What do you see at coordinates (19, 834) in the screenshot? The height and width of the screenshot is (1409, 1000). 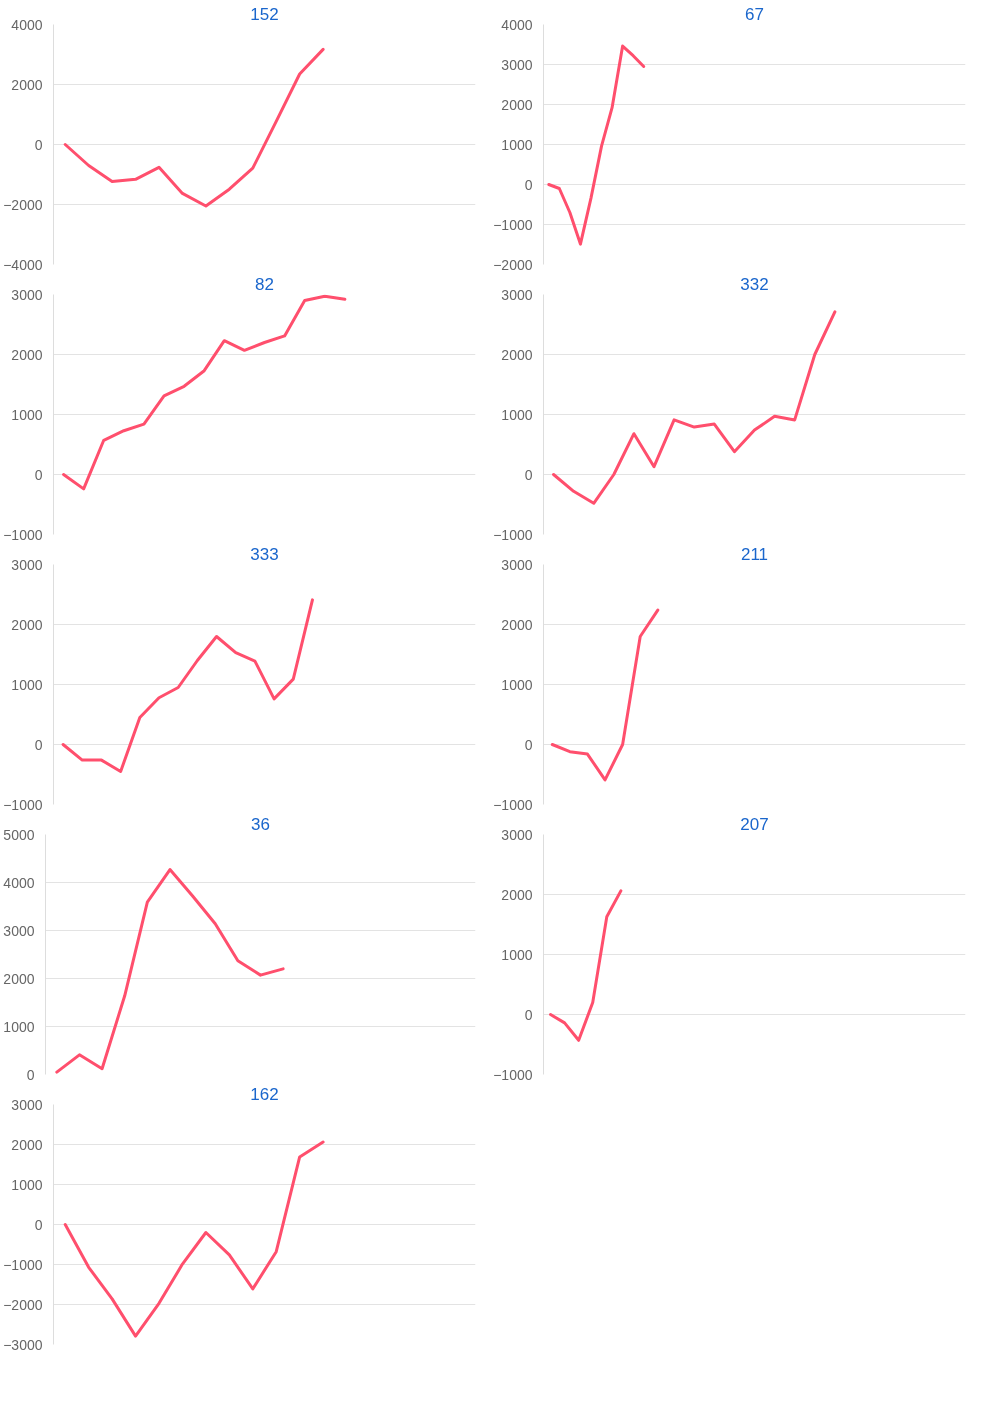 I see `y-tick-label: 5000` at bounding box center [19, 834].